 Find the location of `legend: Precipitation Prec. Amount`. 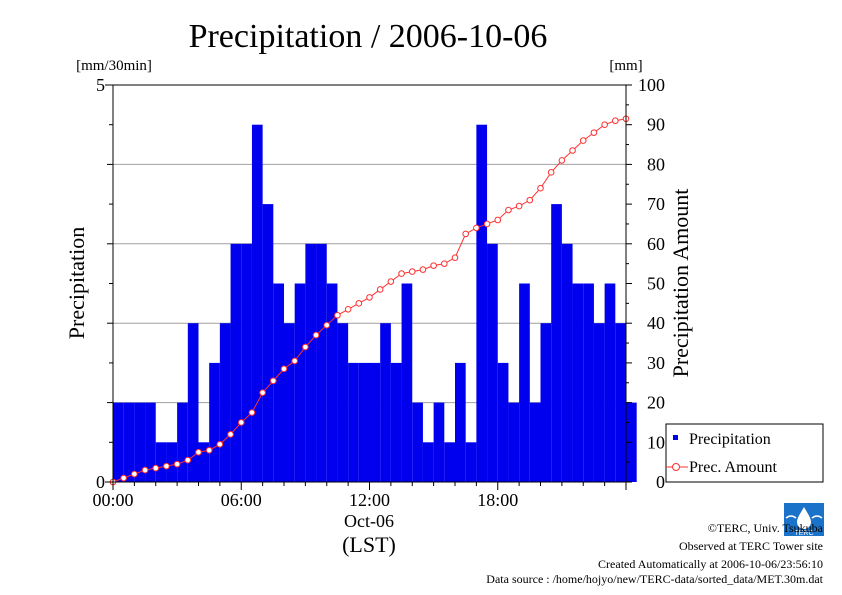

legend: Precipitation Prec. Amount is located at coordinates (744, 453).